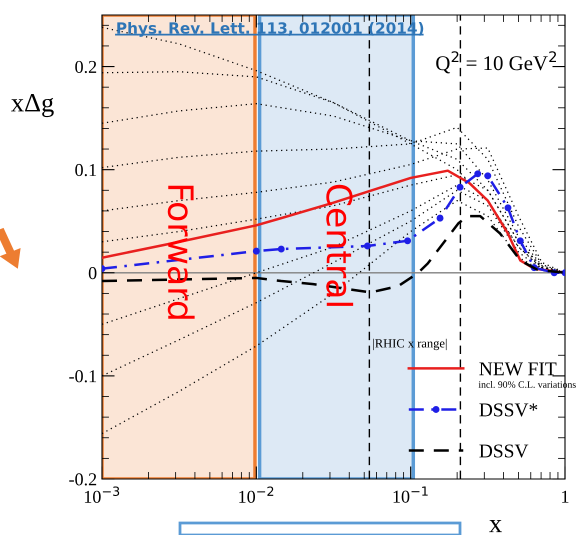 The width and height of the screenshot is (577, 535). What do you see at coordinates (82, 376) in the screenshot?
I see `y-tick-label: -0.1` at bounding box center [82, 376].